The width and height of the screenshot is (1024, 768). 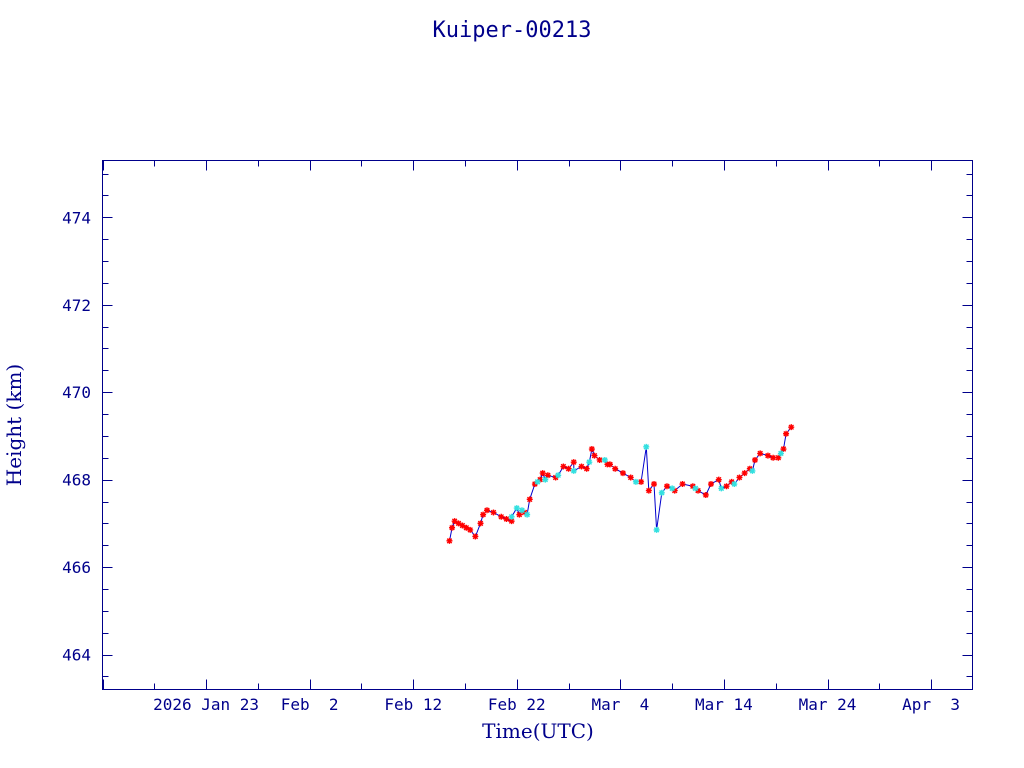 I want to click on x-tick-label: Apr 3, so click(x=931, y=704).